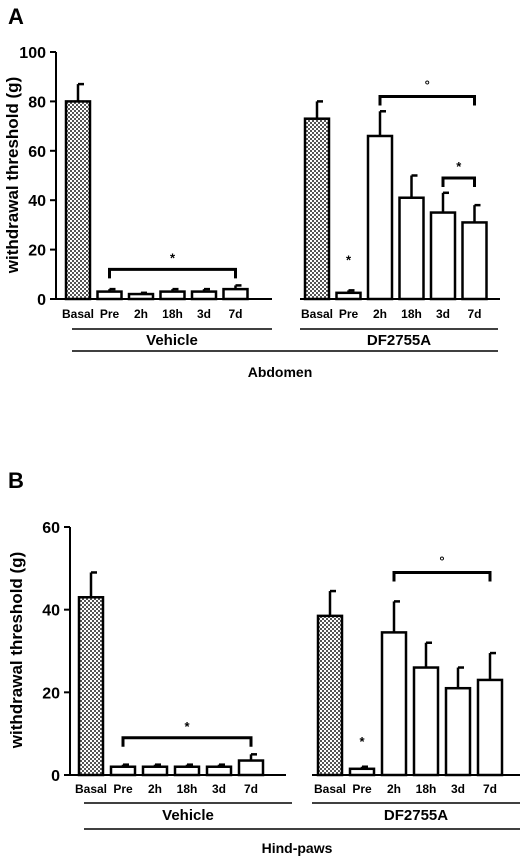  What do you see at coordinates (280, 372) in the screenshot?
I see `section-label: Abdomen` at bounding box center [280, 372].